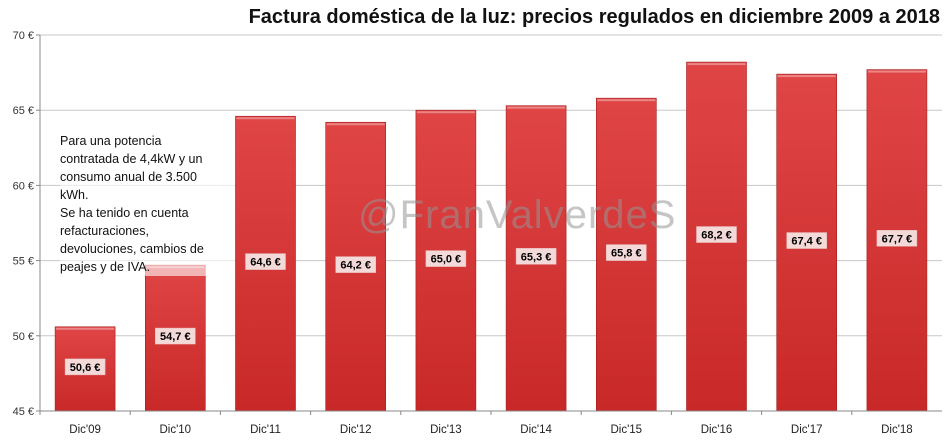 This screenshot has height=440, width=952. I want to click on y-tick-label: 50 €, so click(23, 337).